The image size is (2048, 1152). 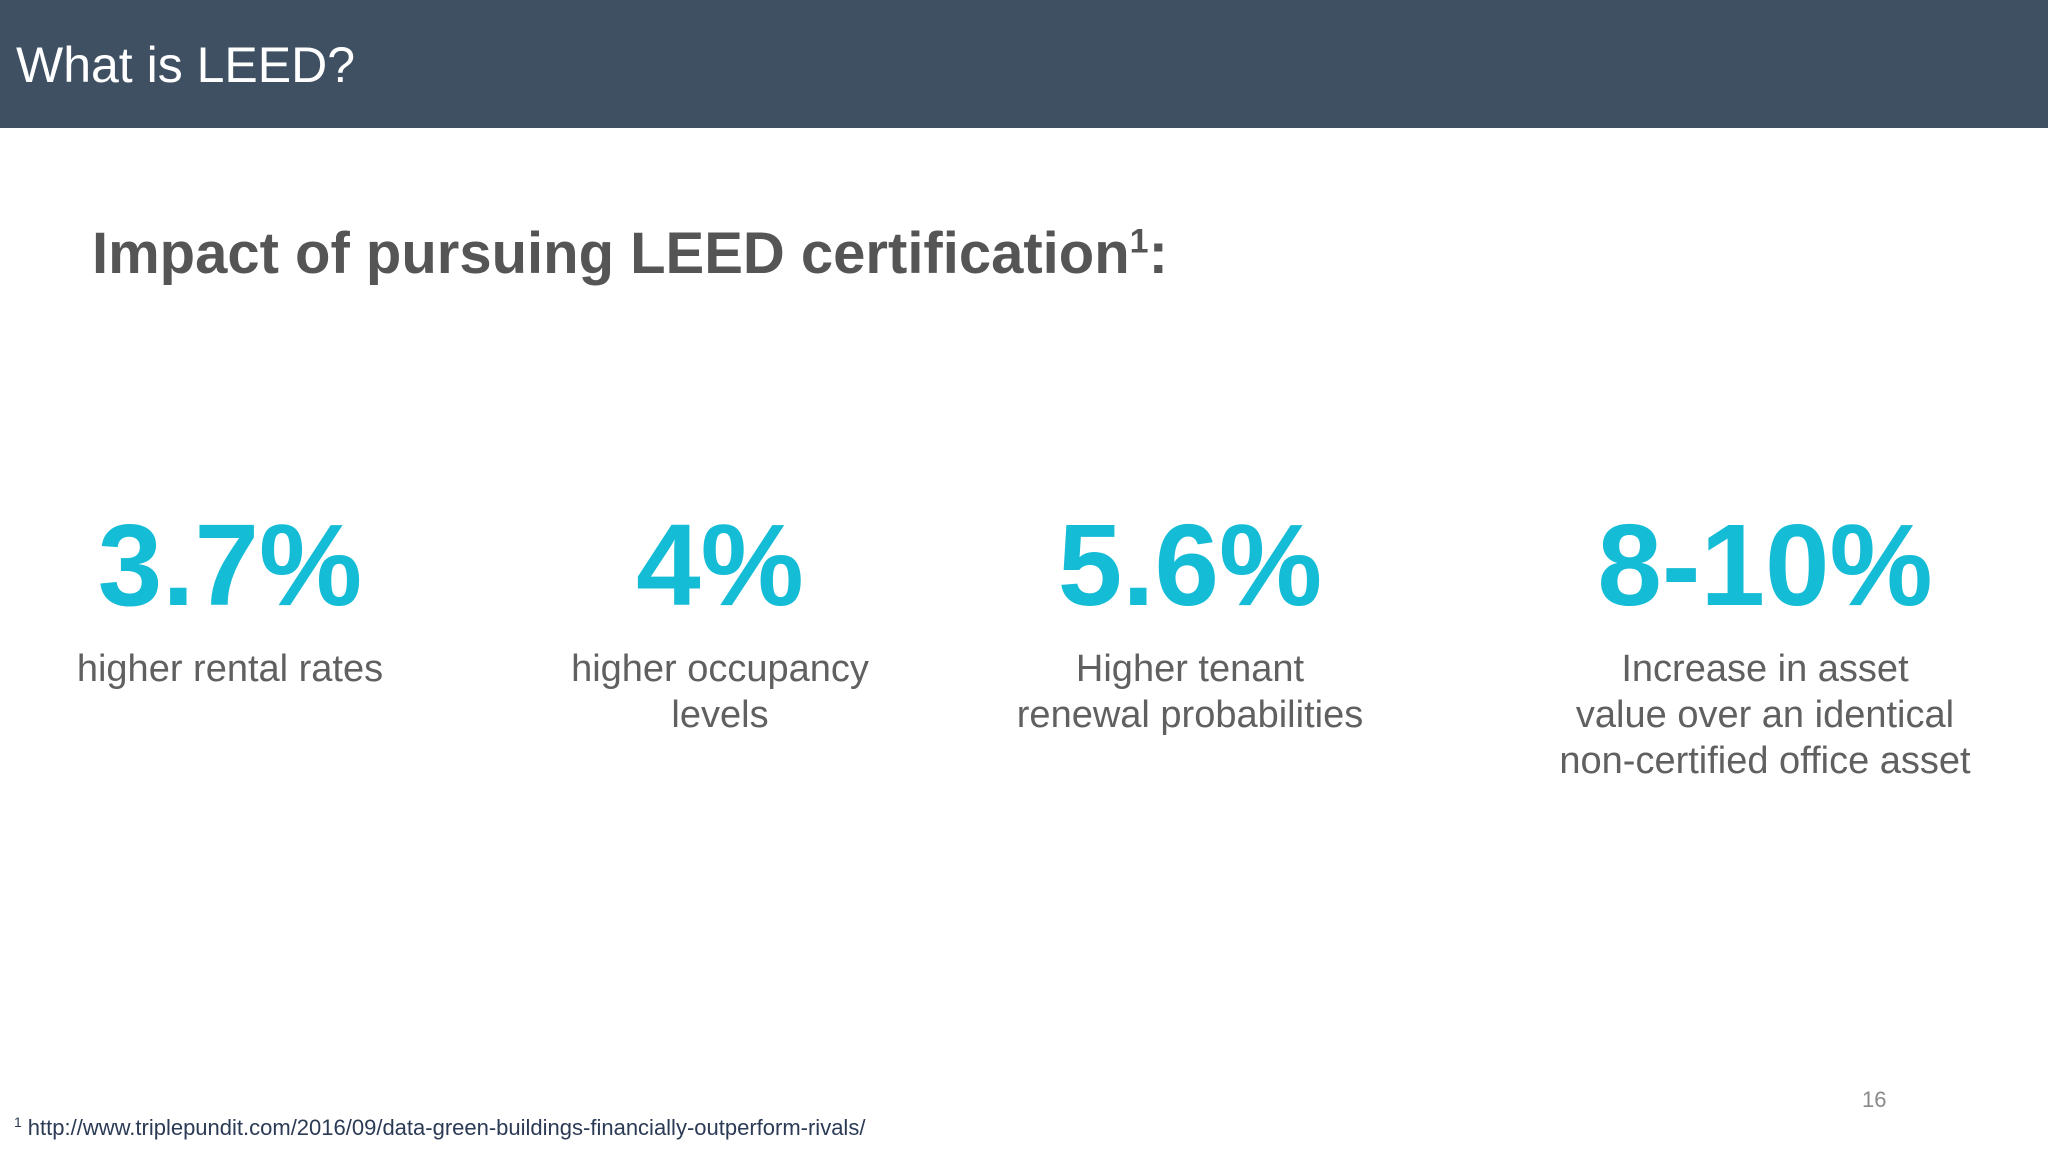 I want to click on header-bar: What is LEED?, so click(x=1024, y=64).